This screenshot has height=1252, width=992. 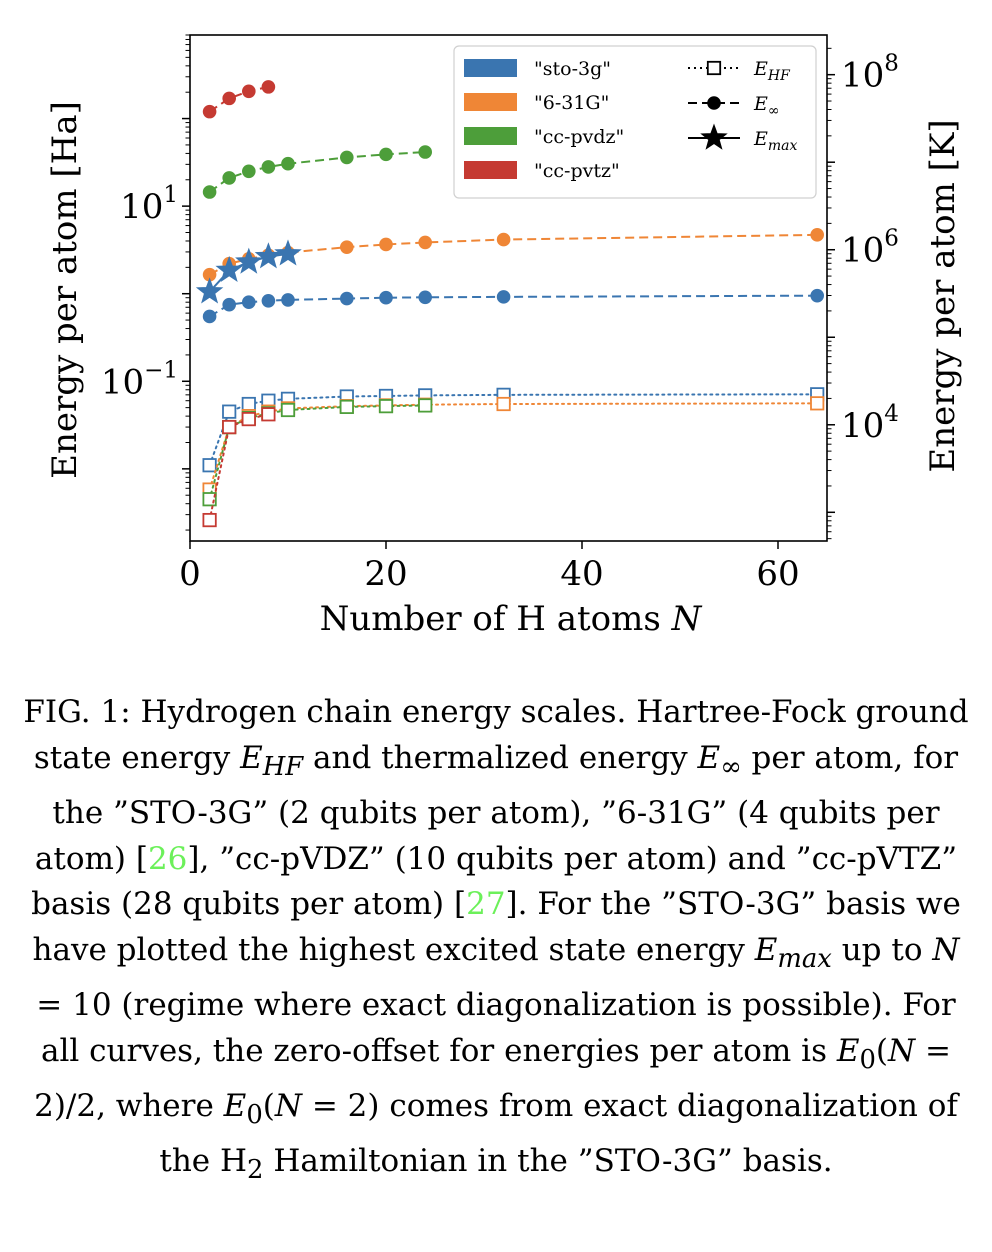 I want to click on caption-ehf-sub: HF, so click(x=283, y=766).